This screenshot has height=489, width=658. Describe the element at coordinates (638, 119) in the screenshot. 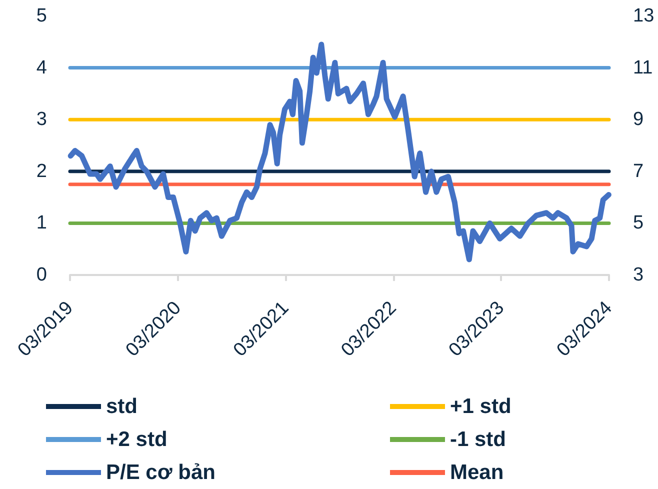

I see `y2-tick-label: 9` at that location.